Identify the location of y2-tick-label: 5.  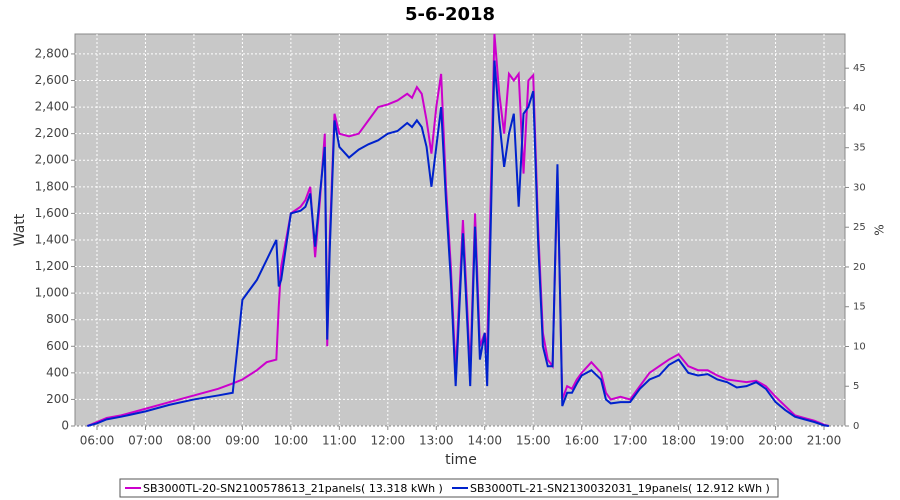
(856, 386).